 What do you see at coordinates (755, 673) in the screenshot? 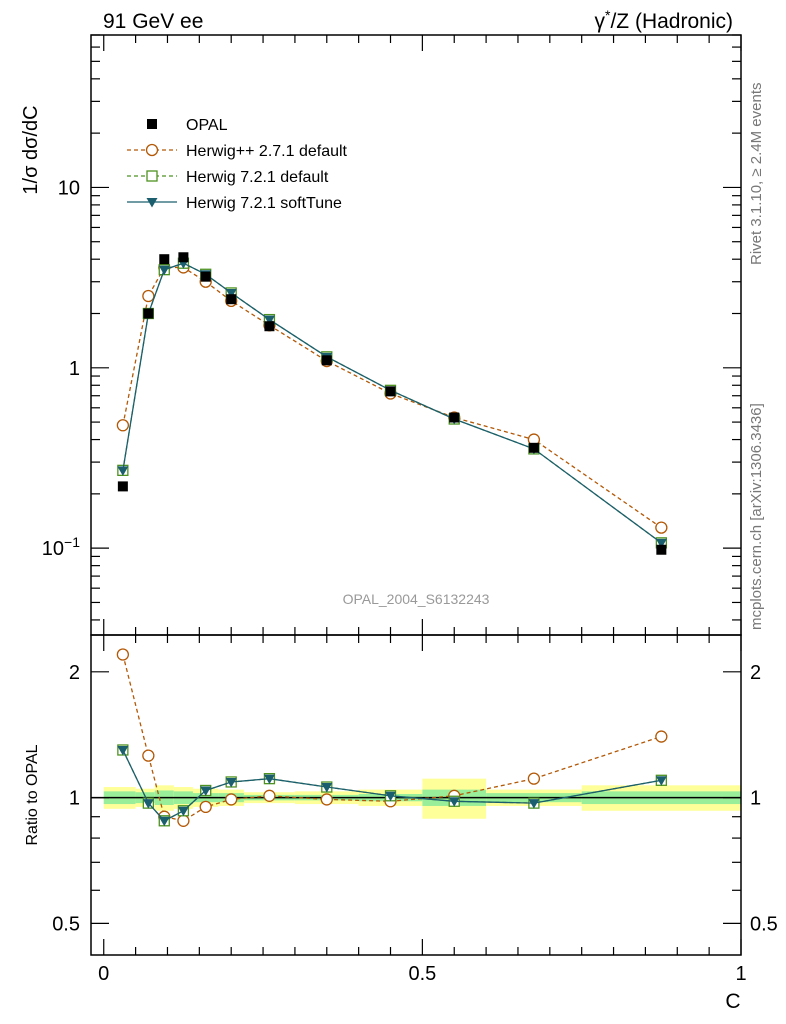
I see `ratio-y-tick-label-right: 2` at bounding box center [755, 673].